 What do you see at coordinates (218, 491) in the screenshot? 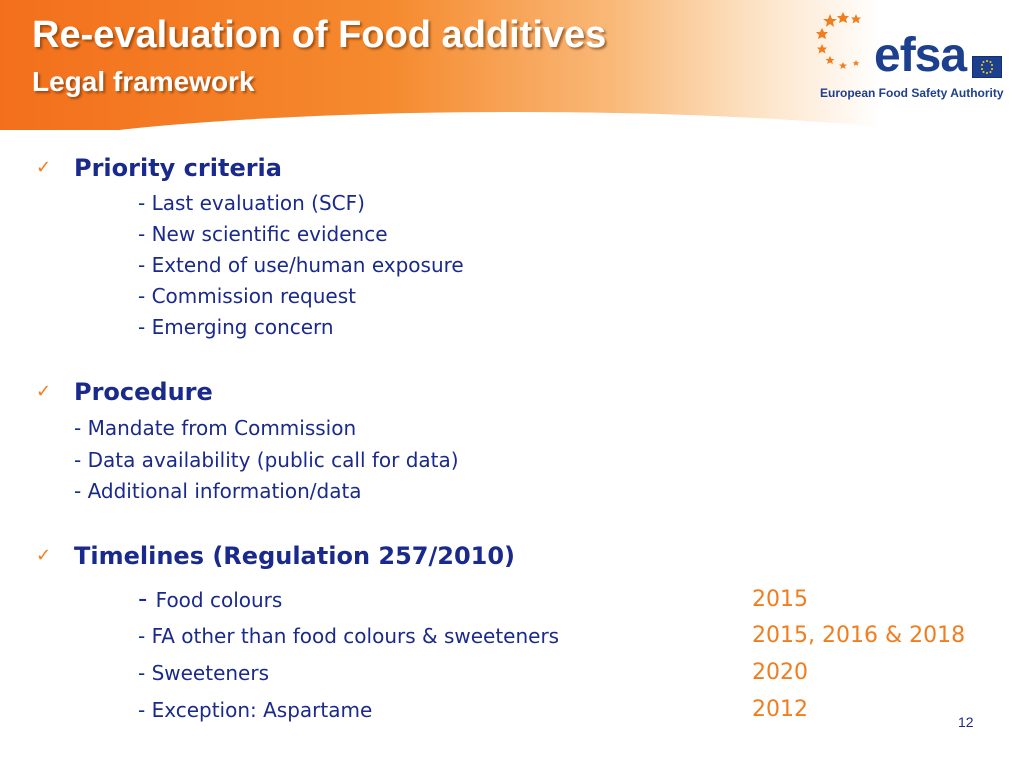
I see `list-item: - Additional information/data` at bounding box center [218, 491].